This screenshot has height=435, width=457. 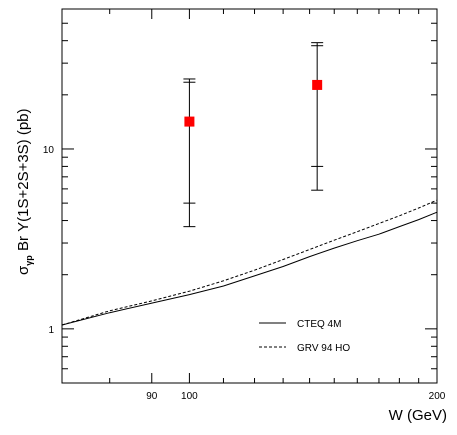 What do you see at coordinates (152, 396) in the screenshot?
I see `x-tick-label: 90` at bounding box center [152, 396].